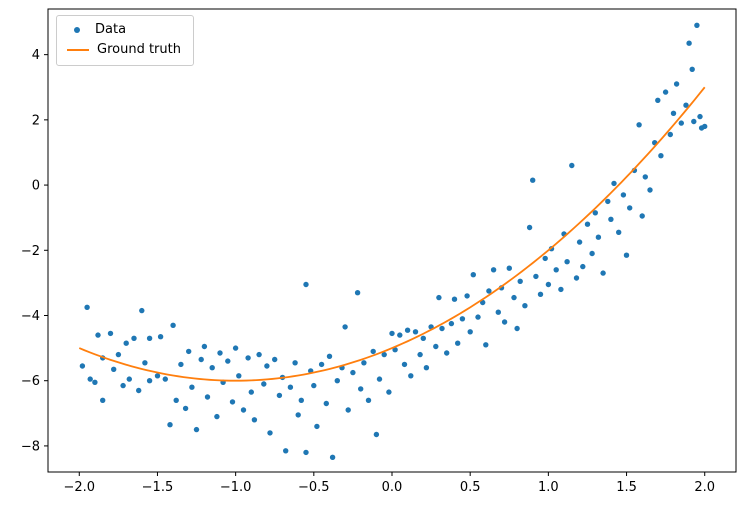  I want to click on y-tick-label: −6, so click(30, 381).